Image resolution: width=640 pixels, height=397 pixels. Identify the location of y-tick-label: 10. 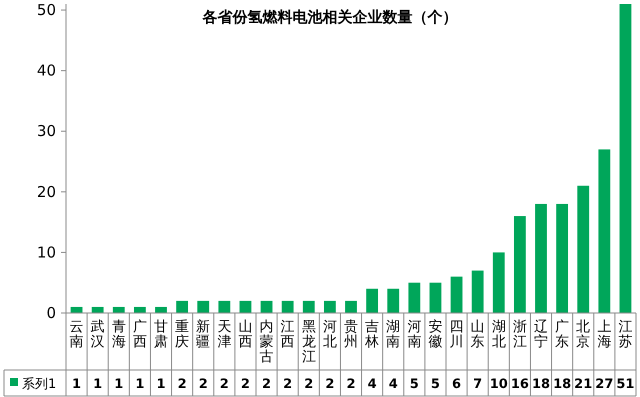
(46, 252).